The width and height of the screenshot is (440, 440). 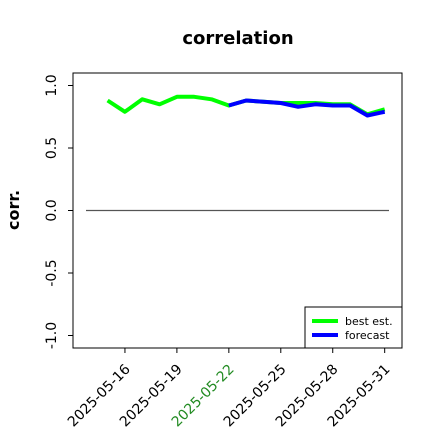 I want to click on y-axis-label: corr., so click(x=13, y=210).